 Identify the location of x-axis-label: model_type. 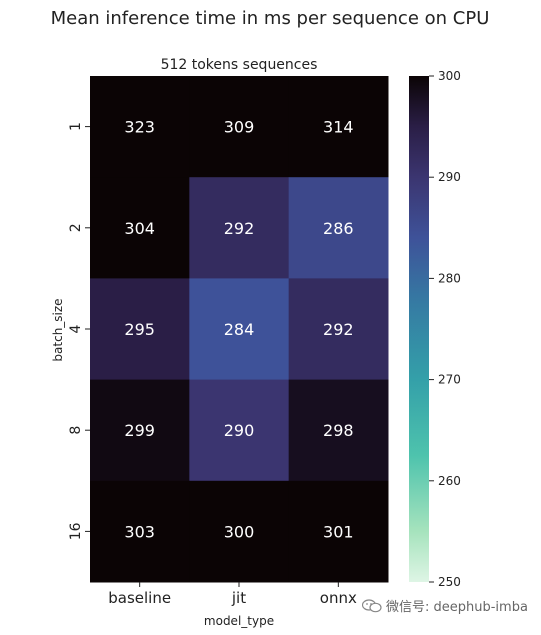
(239, 621).